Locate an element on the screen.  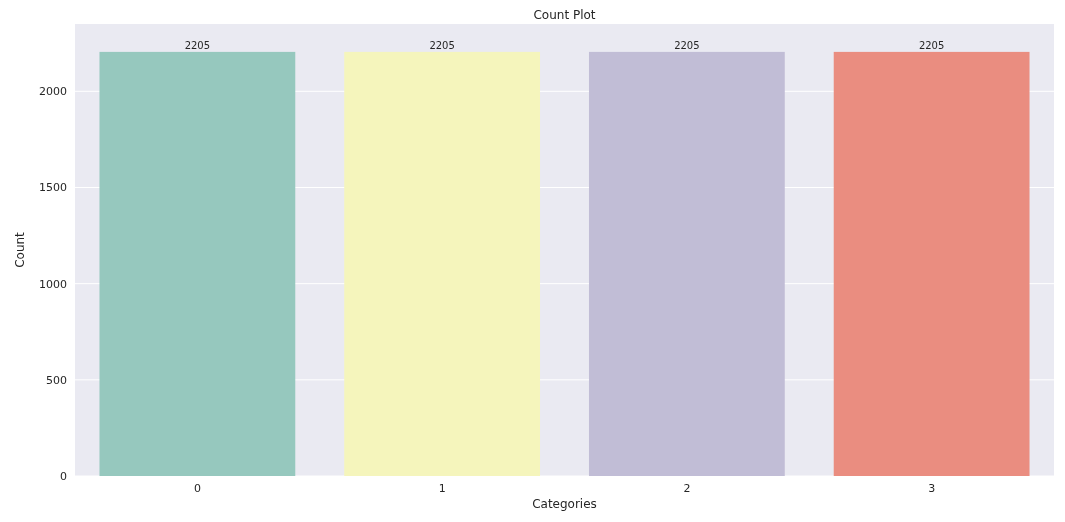
x-tick-label: 3 is located at coordinates (932, 488).